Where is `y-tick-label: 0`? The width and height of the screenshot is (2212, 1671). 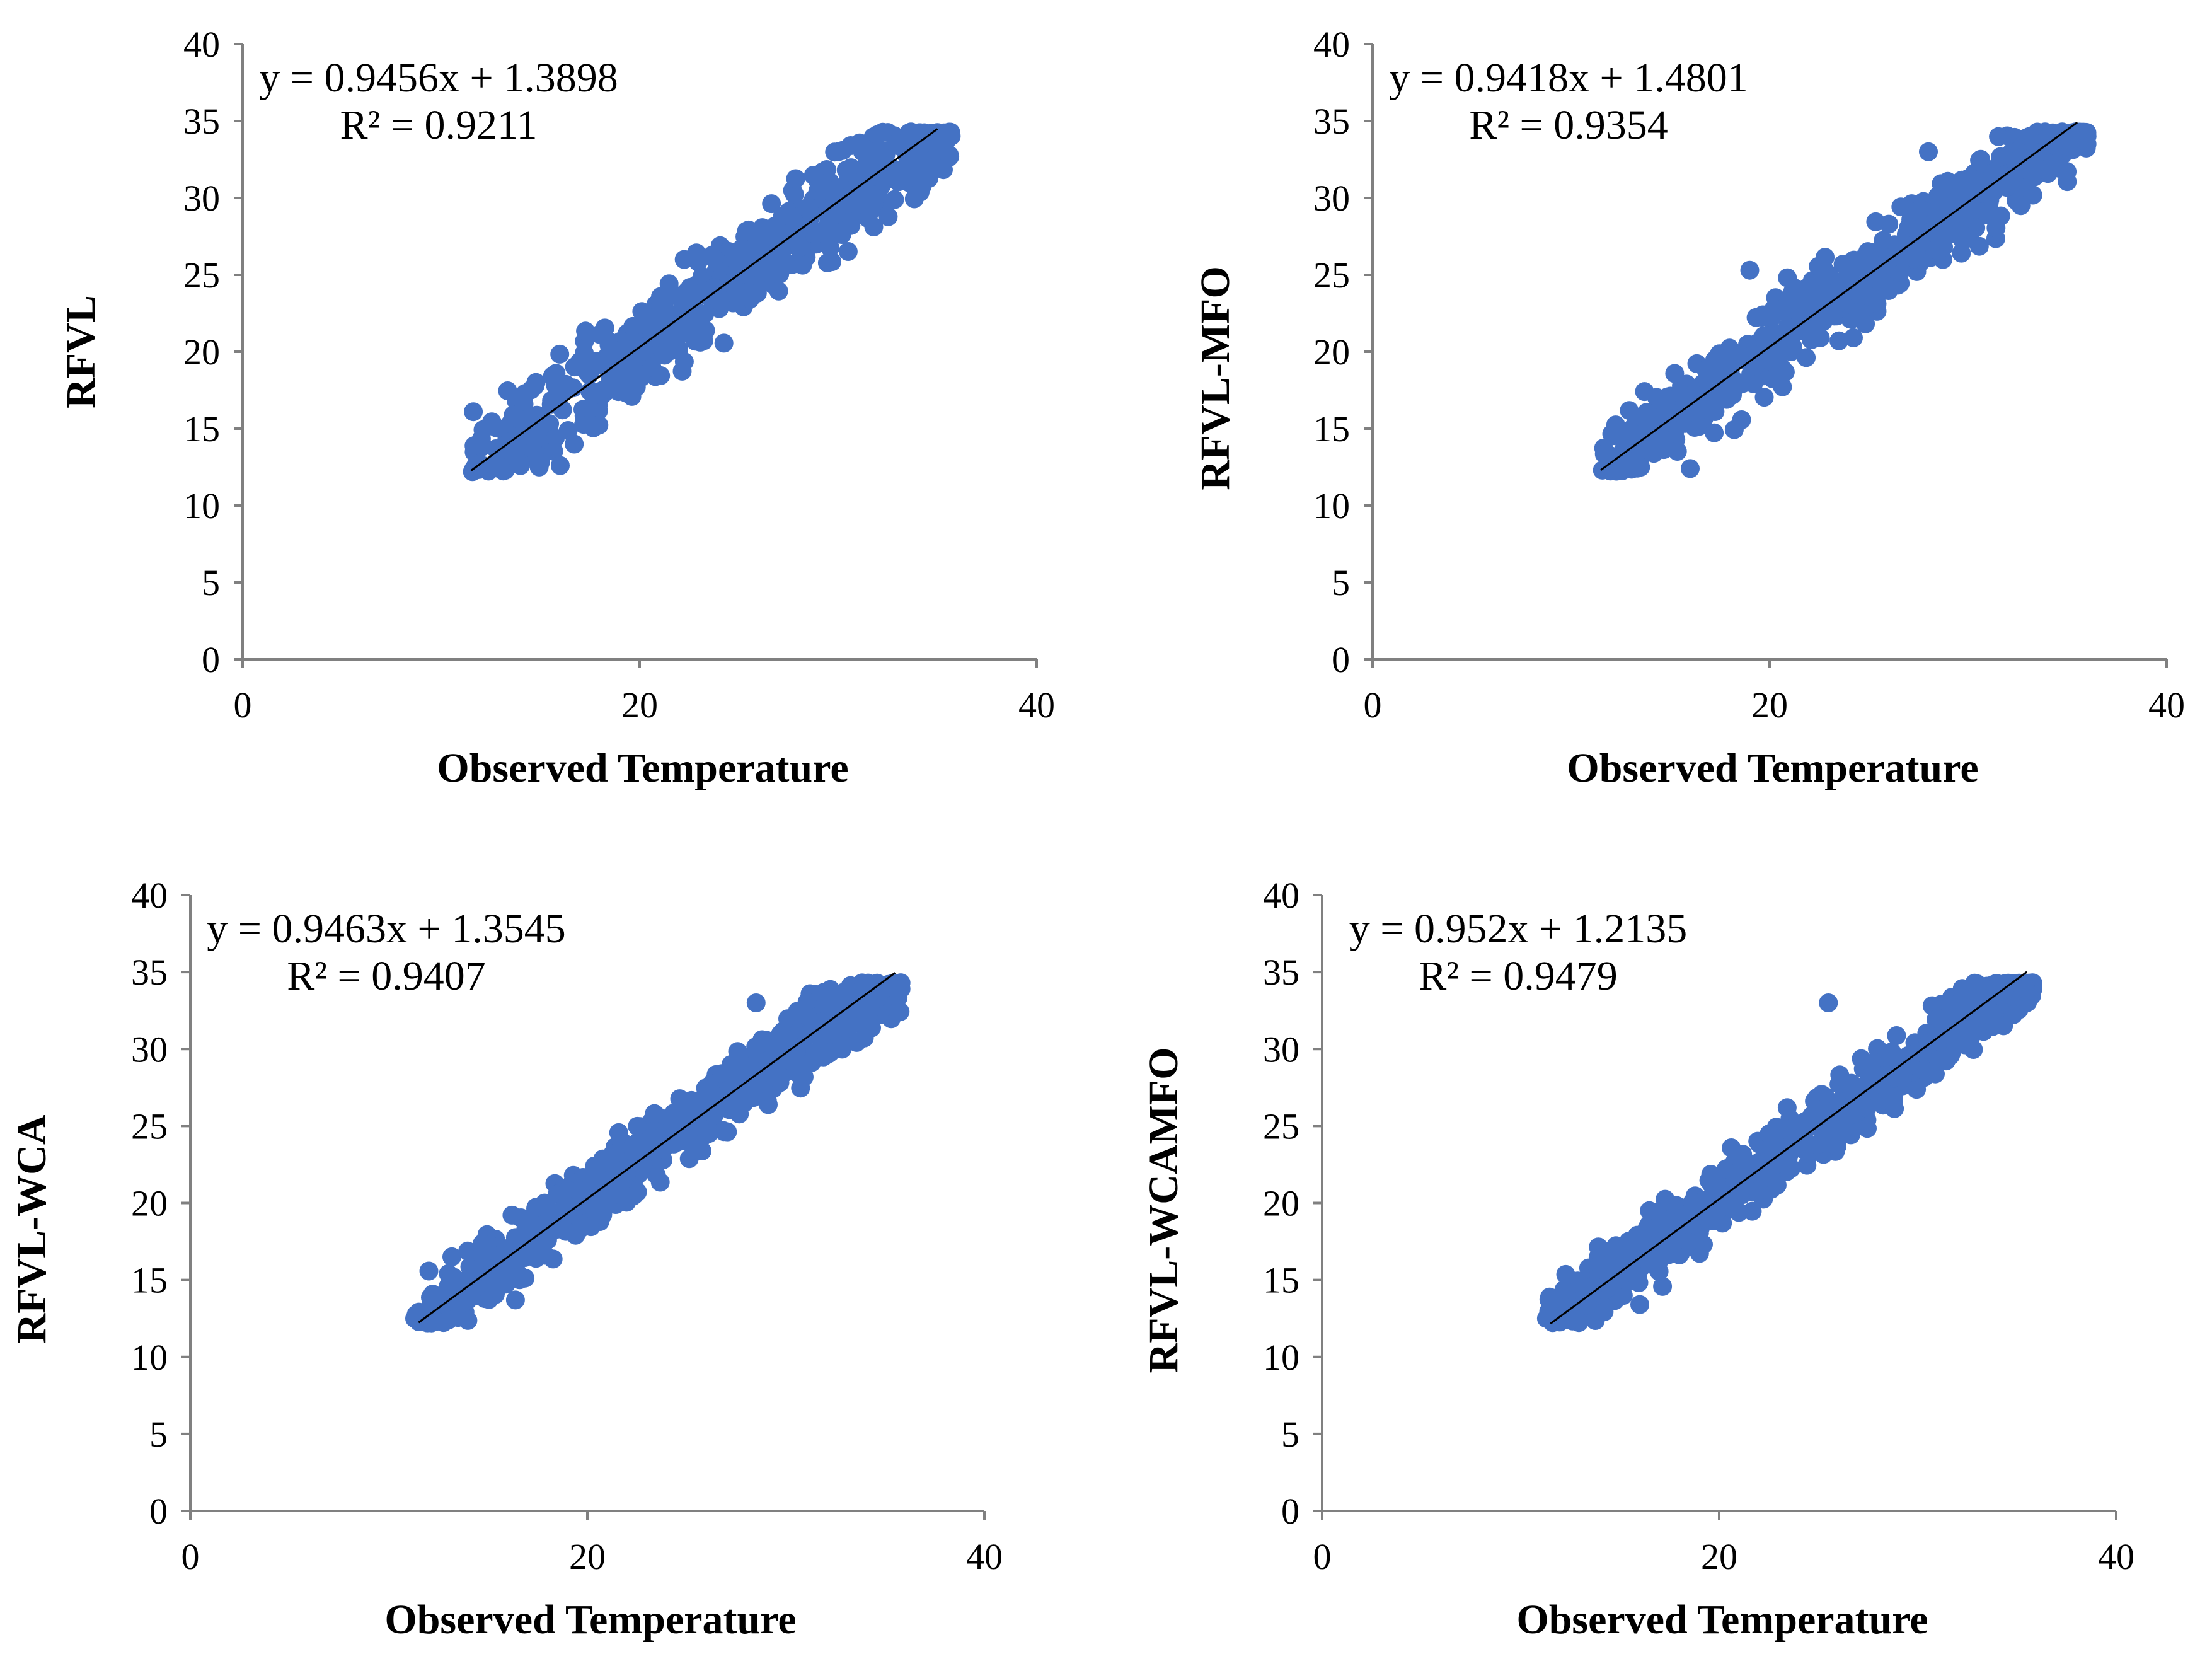
y-tick-label: 0 is located at coordinates (211, 659).